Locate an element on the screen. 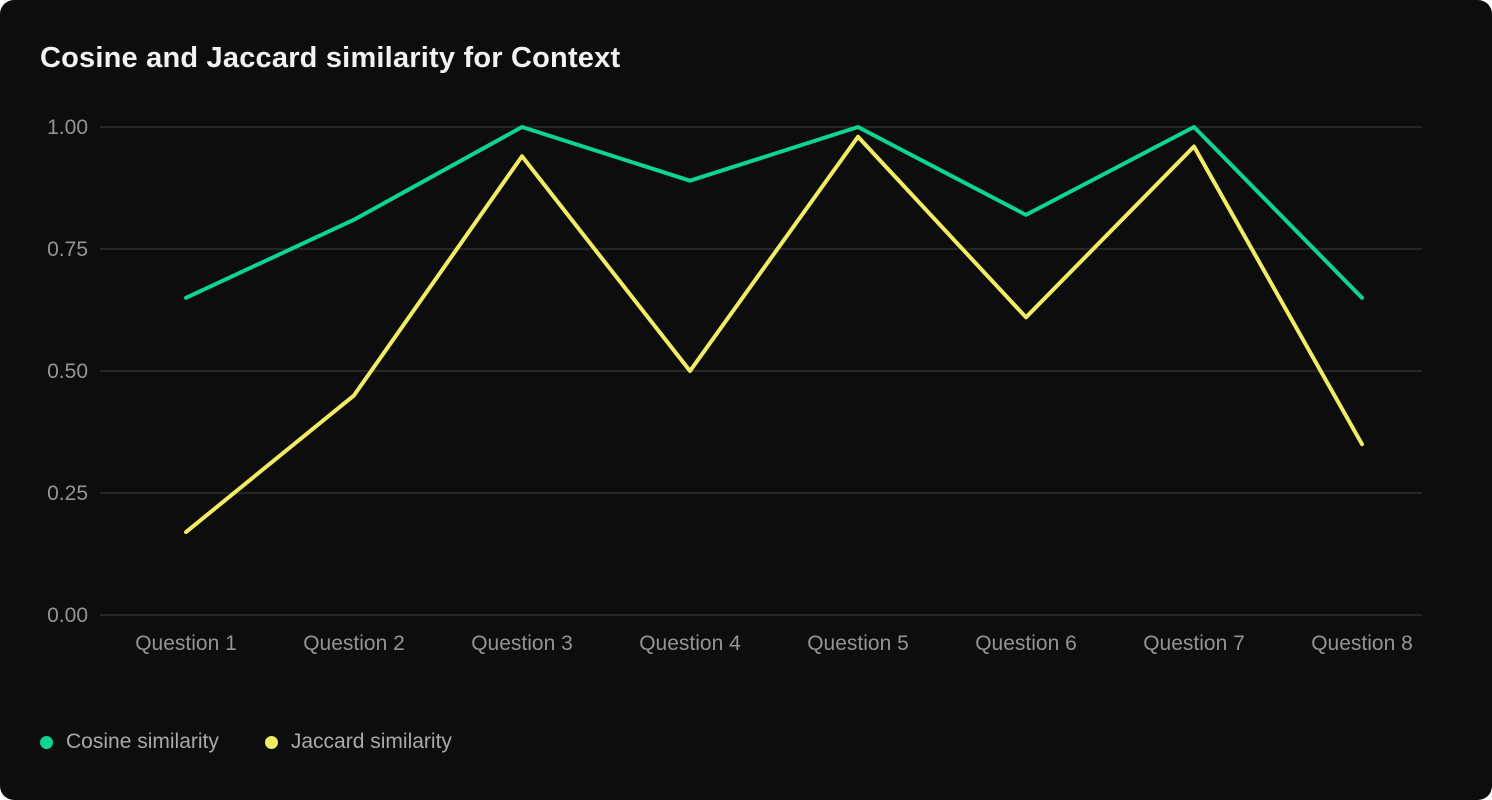  legend-item-cosine-similarity: Cosine similarity is located at coordinates (129, 742).